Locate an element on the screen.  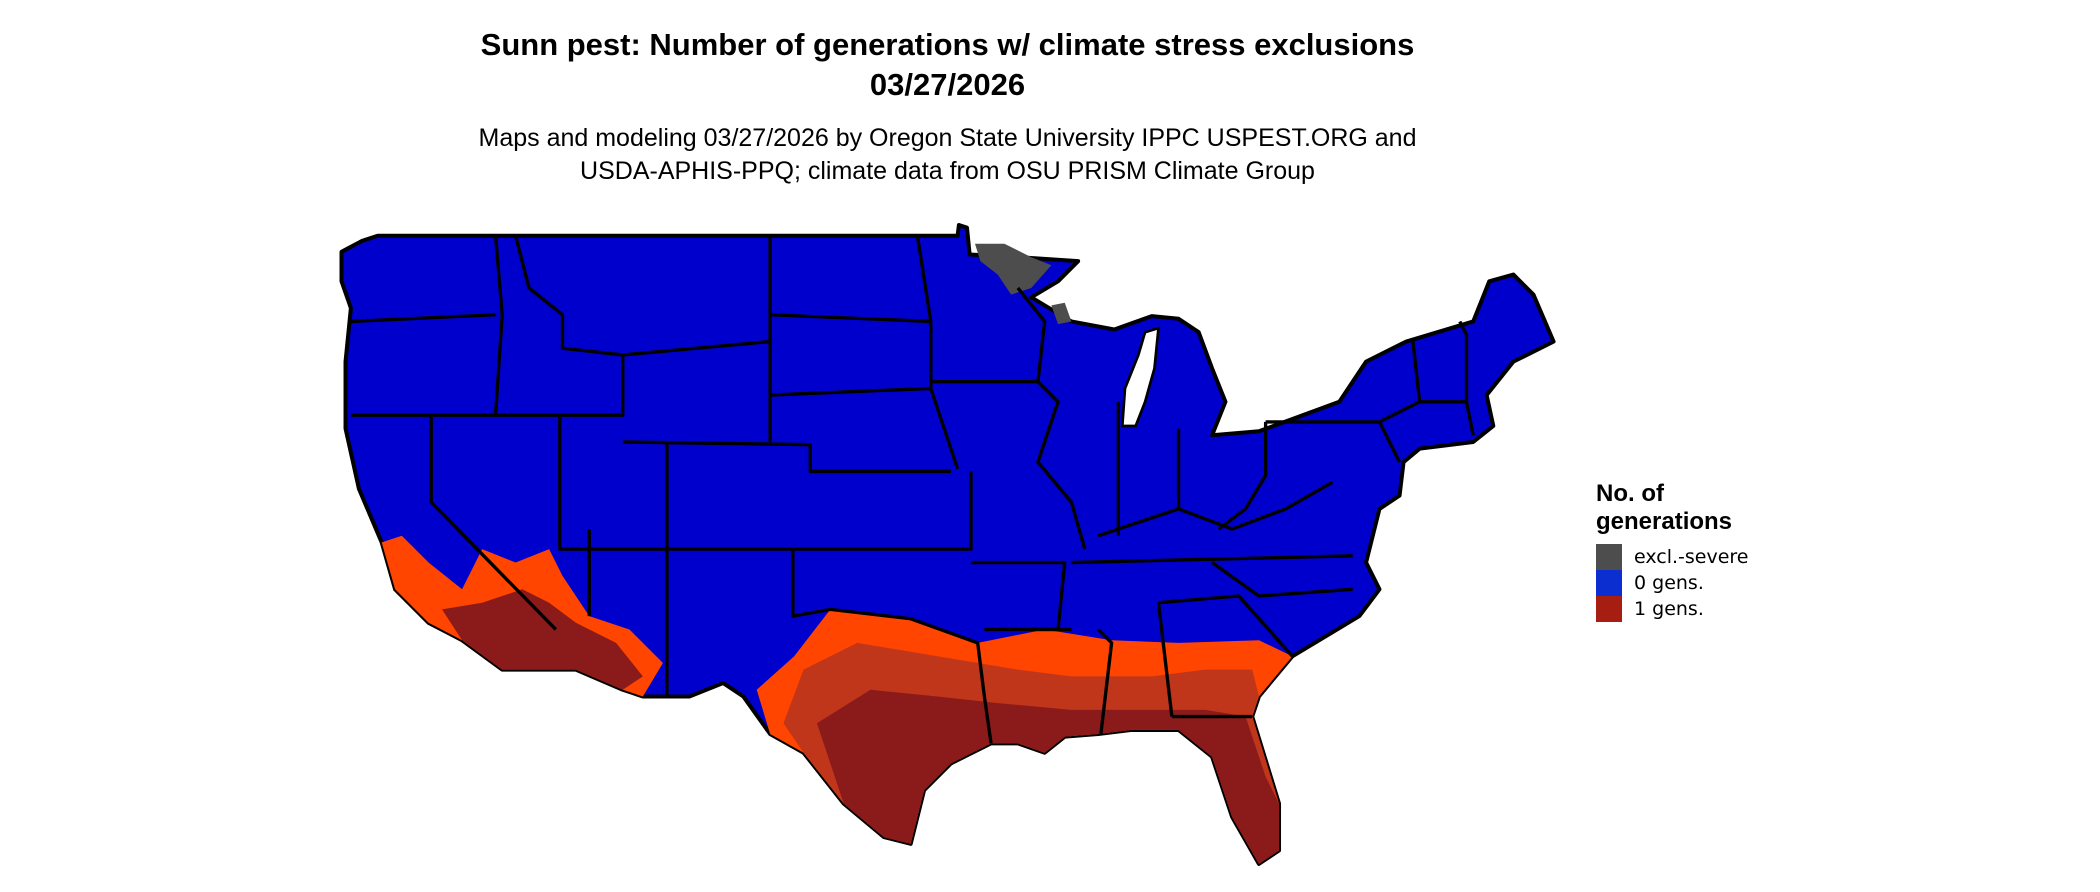
legend-item-excluded: excl.-severe is located at coordinates (1672, 557).